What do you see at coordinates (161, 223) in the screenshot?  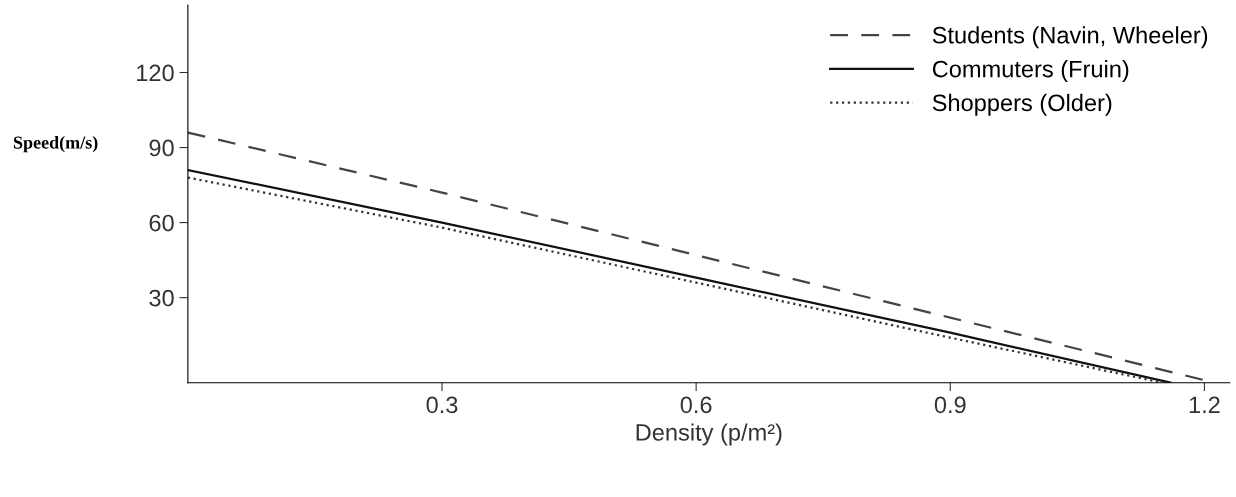 I see `y-tick-label: 60` at bounding box center [161, 223].